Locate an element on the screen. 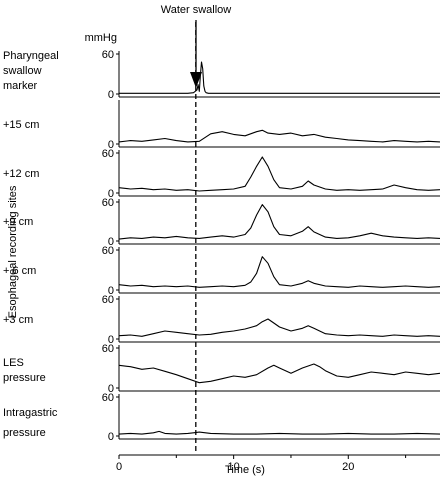 This screenshot has height=477, width=440. panel-7: 0 60 LES pressure is located at coordinates (221, 369).